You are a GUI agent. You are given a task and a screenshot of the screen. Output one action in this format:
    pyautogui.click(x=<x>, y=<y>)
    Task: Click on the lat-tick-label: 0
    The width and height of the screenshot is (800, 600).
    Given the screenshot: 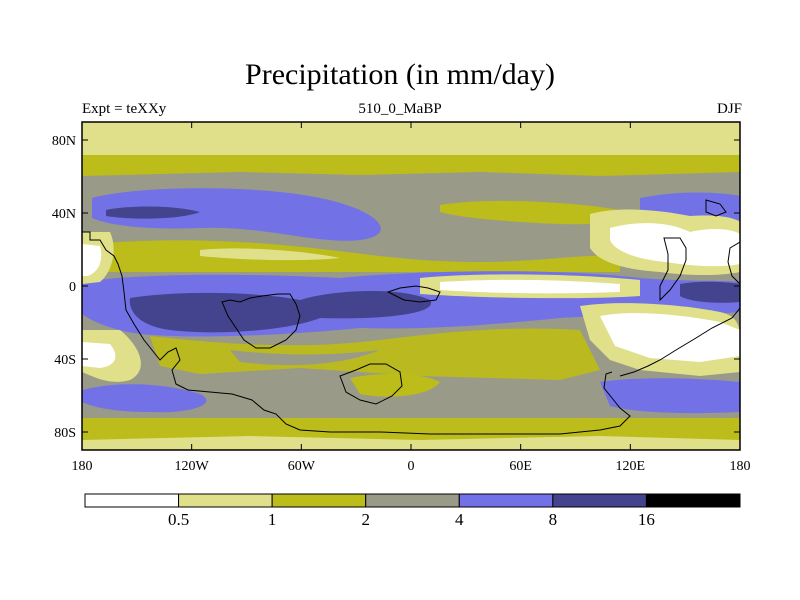 What is the action you would take?
    pyautogui.click(x=72, y=287)
    